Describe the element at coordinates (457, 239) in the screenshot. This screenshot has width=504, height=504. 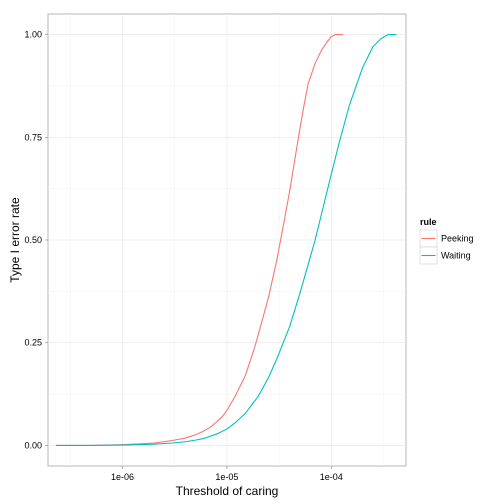
I see `legend-label: Peeking` at that location.